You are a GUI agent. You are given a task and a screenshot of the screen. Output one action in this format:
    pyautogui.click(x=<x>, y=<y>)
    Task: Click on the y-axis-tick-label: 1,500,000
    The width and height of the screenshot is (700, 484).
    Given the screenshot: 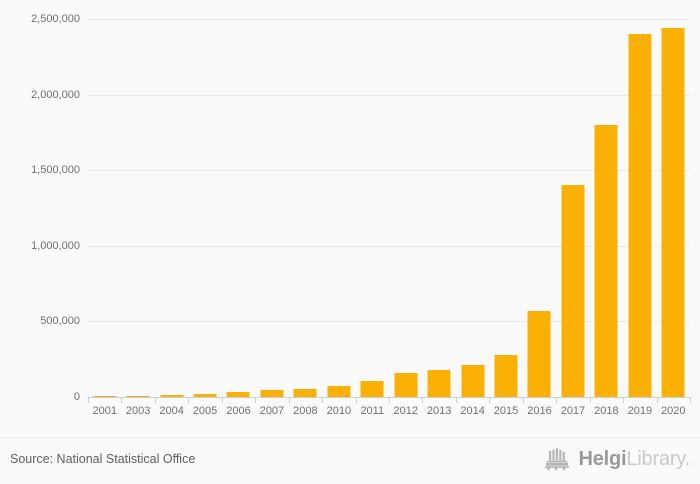 What is the action you would take?
    pyautogui.click(x=55, y=170)
    